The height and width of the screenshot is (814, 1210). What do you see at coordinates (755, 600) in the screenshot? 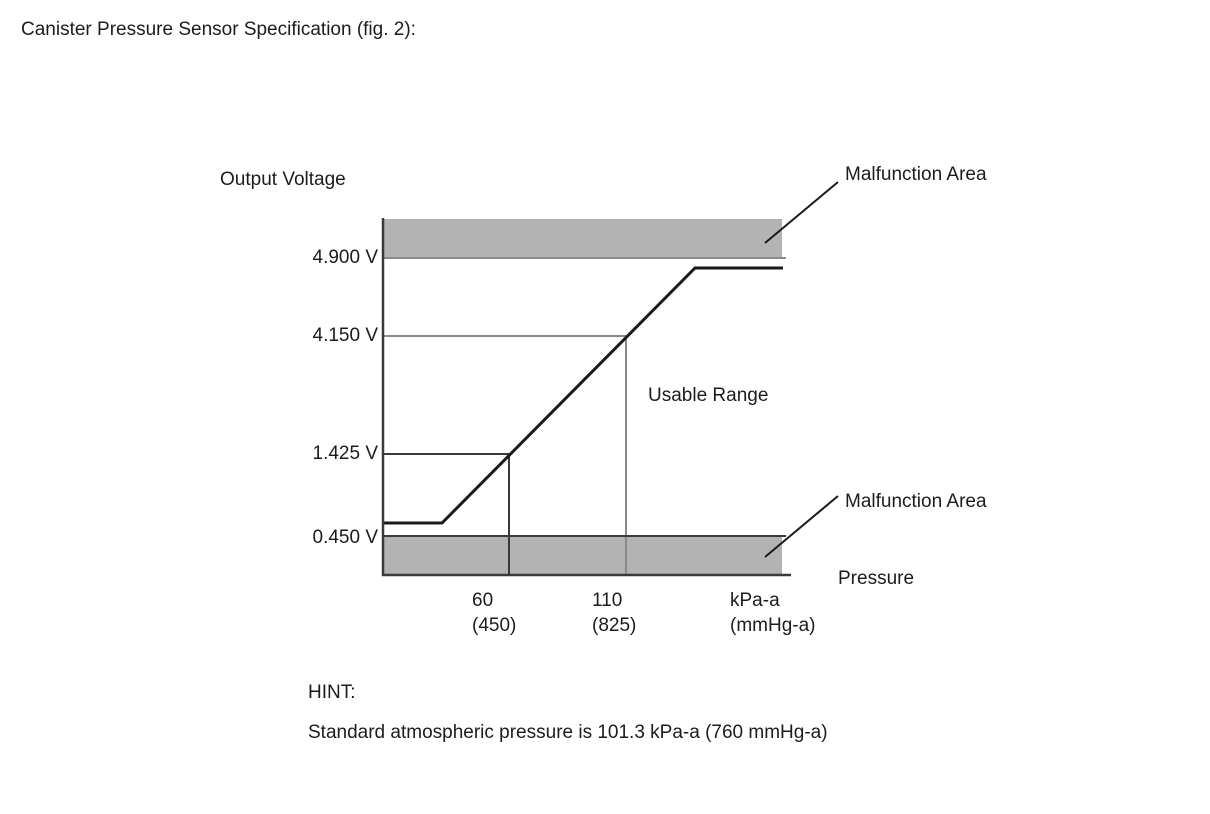
I see `x-unit-kpa: kPa-a` at bounding box center [755, 600].